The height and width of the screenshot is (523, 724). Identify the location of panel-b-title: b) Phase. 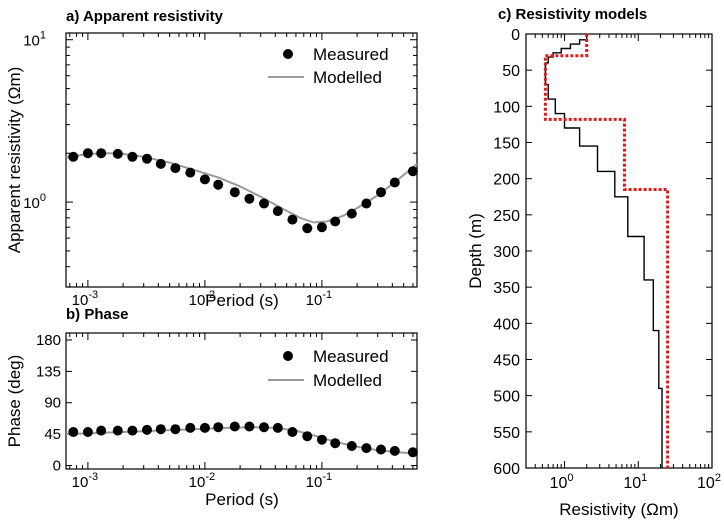
(97, 314).